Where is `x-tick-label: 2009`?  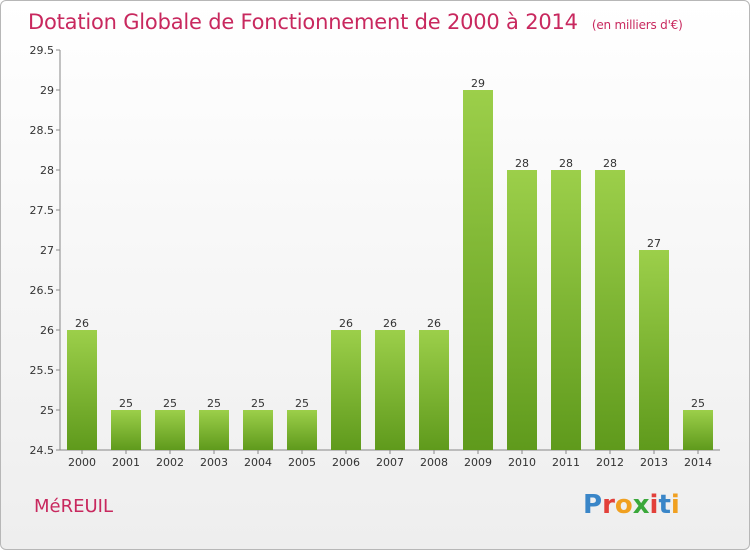 x-tick-label: 2009 is located at coordinates (478, 462).